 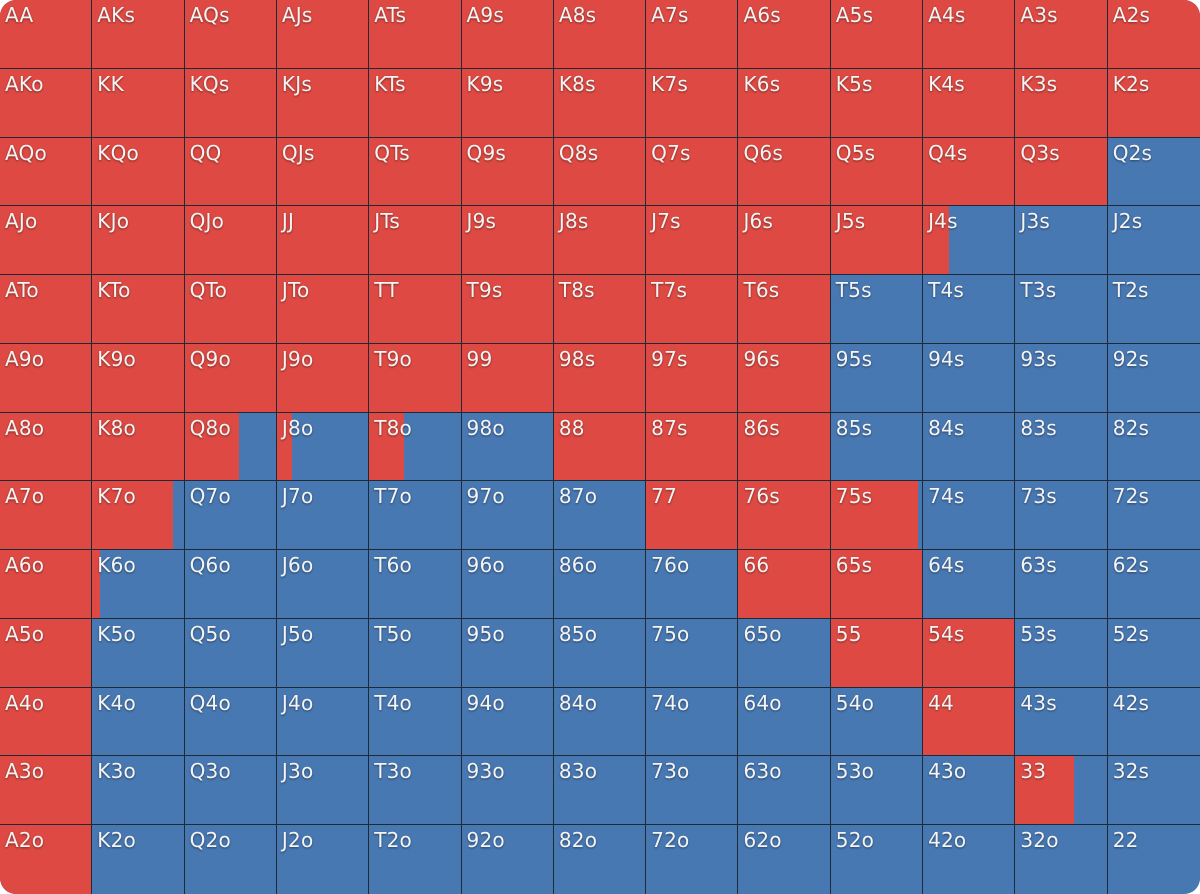 What do you see at coordinates (1061, 309) in the screenshot?
I see `hand-cell-t3s: T3s` at bounding box center [1061, 309].